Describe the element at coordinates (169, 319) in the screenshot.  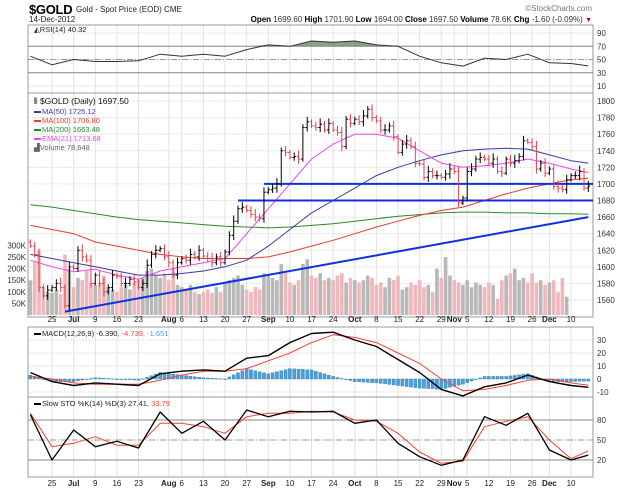
I see `date-tick-label: Aug` at that location.